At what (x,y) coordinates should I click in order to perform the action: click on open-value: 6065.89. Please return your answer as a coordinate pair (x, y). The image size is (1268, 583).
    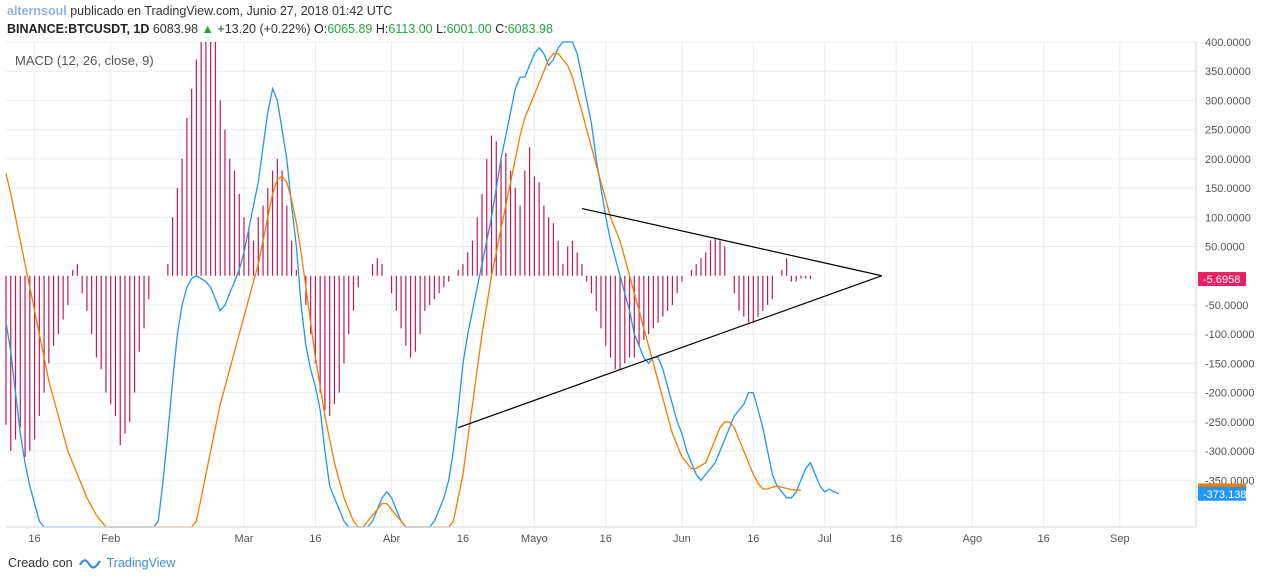
    Looking at the image, I should click on (350, 29).